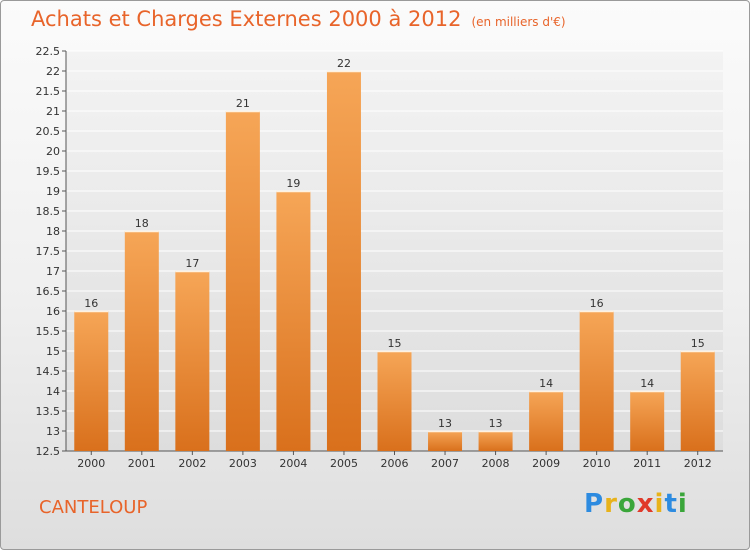 This screenshot has height=550, width=750. I want to click on x-tick-label: 2005, so click(344, 463).